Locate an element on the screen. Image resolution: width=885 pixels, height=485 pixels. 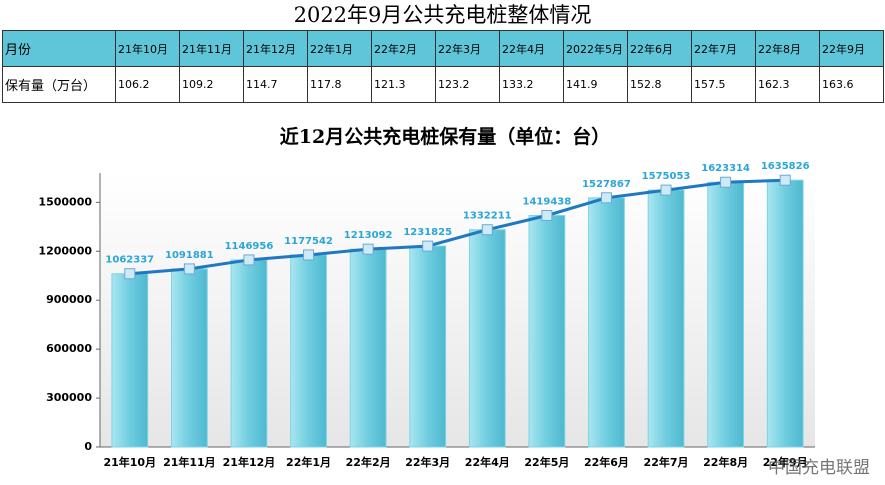
data-label: 1062337 is located at coordinates (129, 260).